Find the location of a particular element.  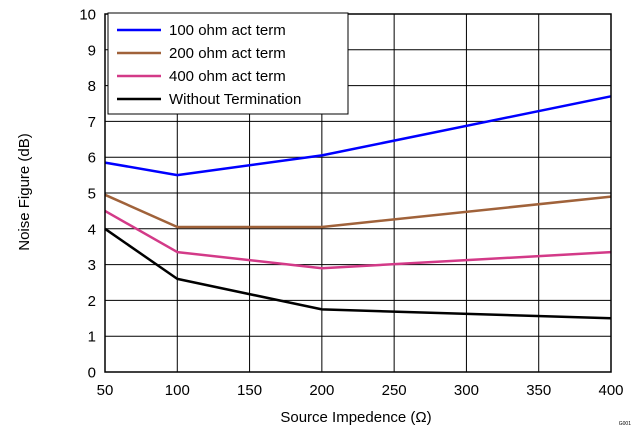

y-tick-label: 8 is located at coordinates (92, 86).